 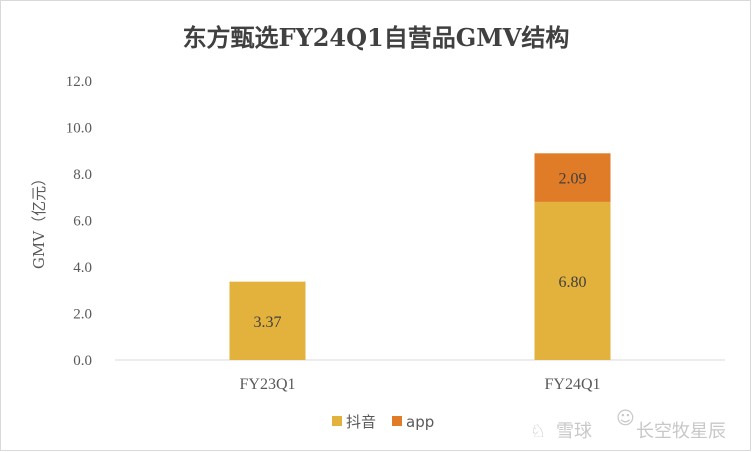 What do you see at coordinates (82, 361) in the screenshot?
I see `y-tick-label: 0.0` at bounding box center [82, 361].